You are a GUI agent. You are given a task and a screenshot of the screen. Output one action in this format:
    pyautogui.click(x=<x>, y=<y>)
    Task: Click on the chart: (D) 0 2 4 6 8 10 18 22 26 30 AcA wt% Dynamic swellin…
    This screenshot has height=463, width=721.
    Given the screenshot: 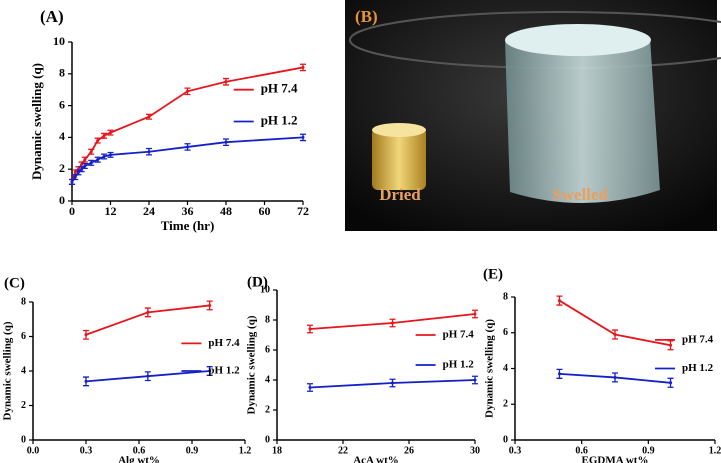 What is the action you would take?
    pyautogui.click(x=363, y=368)
    